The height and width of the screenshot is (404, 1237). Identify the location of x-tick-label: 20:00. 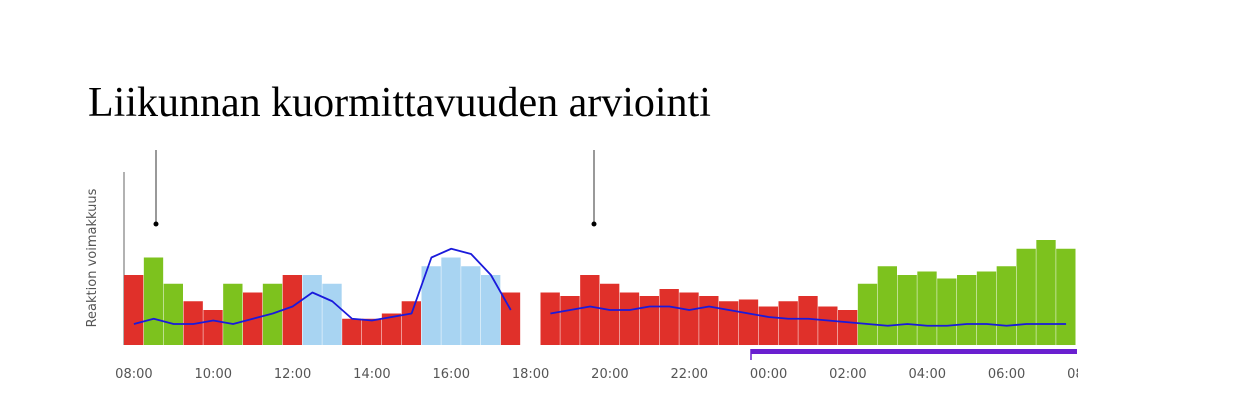
(609, 374).